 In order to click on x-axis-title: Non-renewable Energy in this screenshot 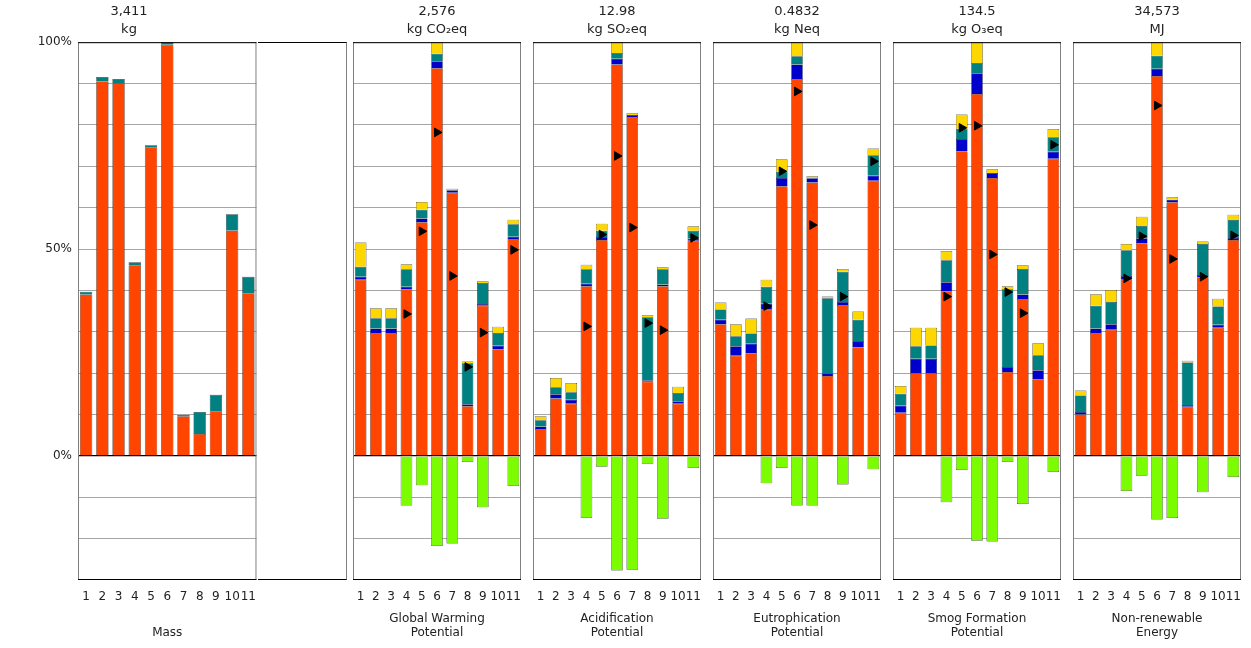, I will do `click(1157, 624)`.